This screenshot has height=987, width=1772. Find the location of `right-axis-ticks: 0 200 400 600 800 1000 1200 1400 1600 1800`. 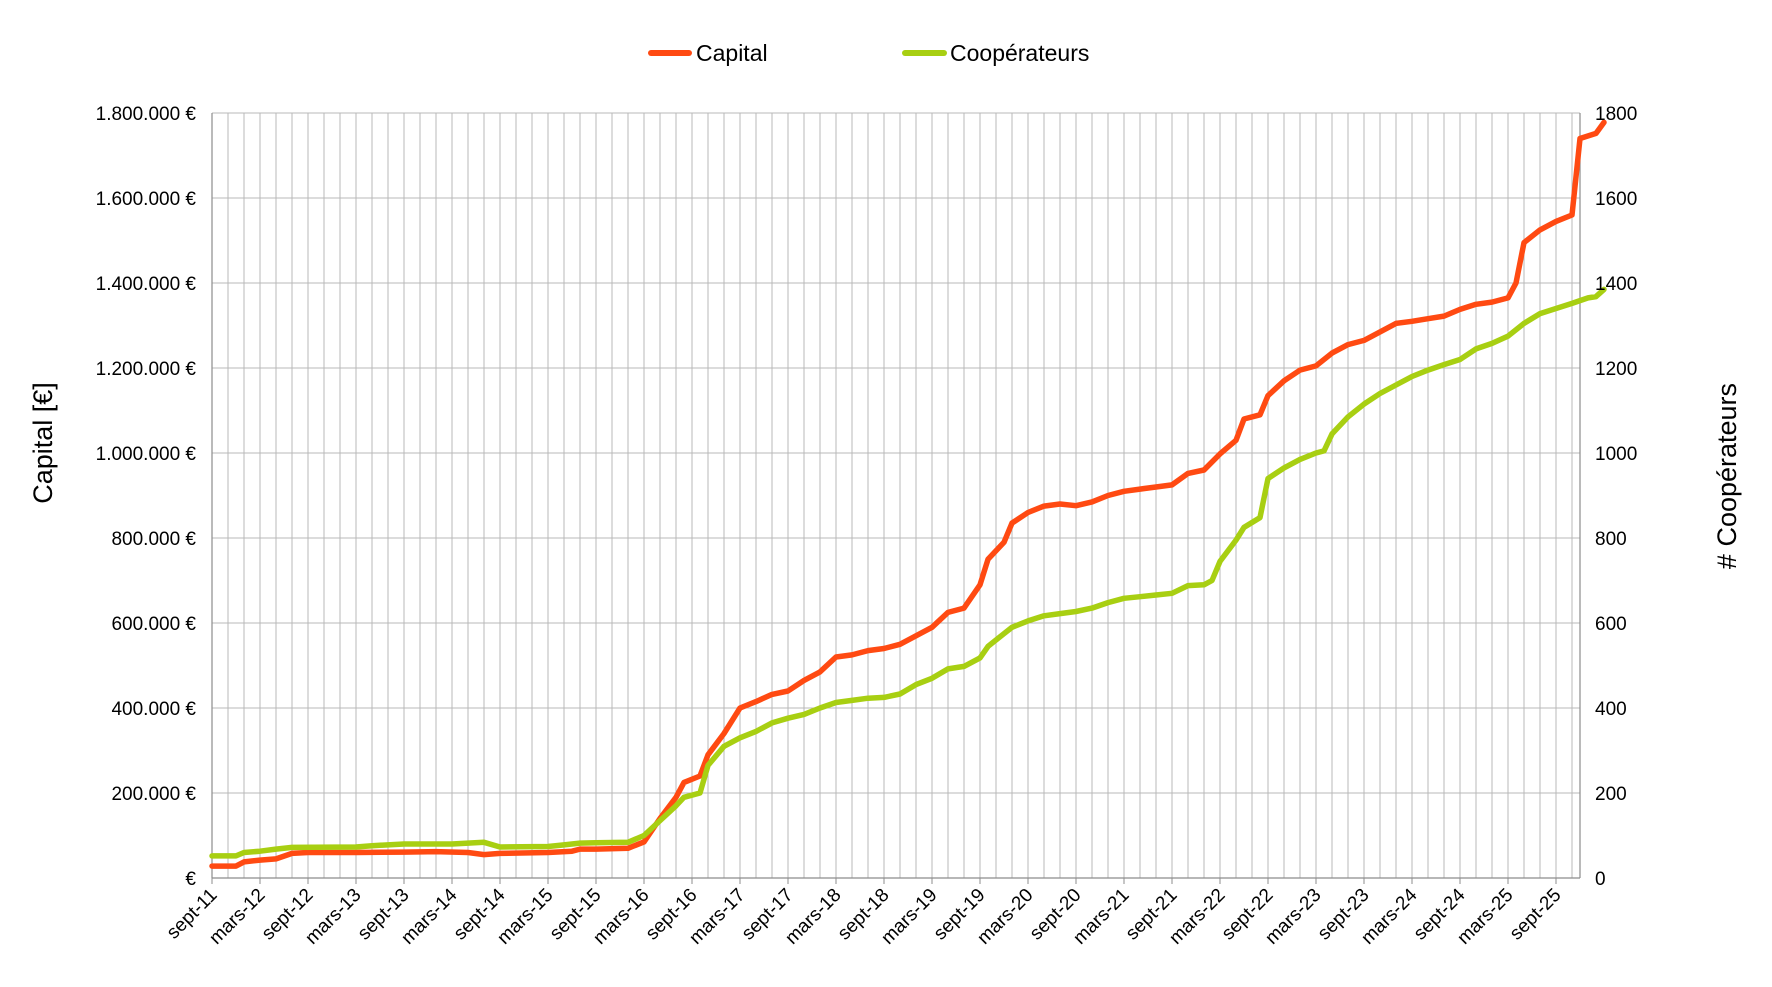

right-axis-ticks: 0 200 400 600 800 1000 1200 1400 1600 1800 is located at coordinates (1616, 497).